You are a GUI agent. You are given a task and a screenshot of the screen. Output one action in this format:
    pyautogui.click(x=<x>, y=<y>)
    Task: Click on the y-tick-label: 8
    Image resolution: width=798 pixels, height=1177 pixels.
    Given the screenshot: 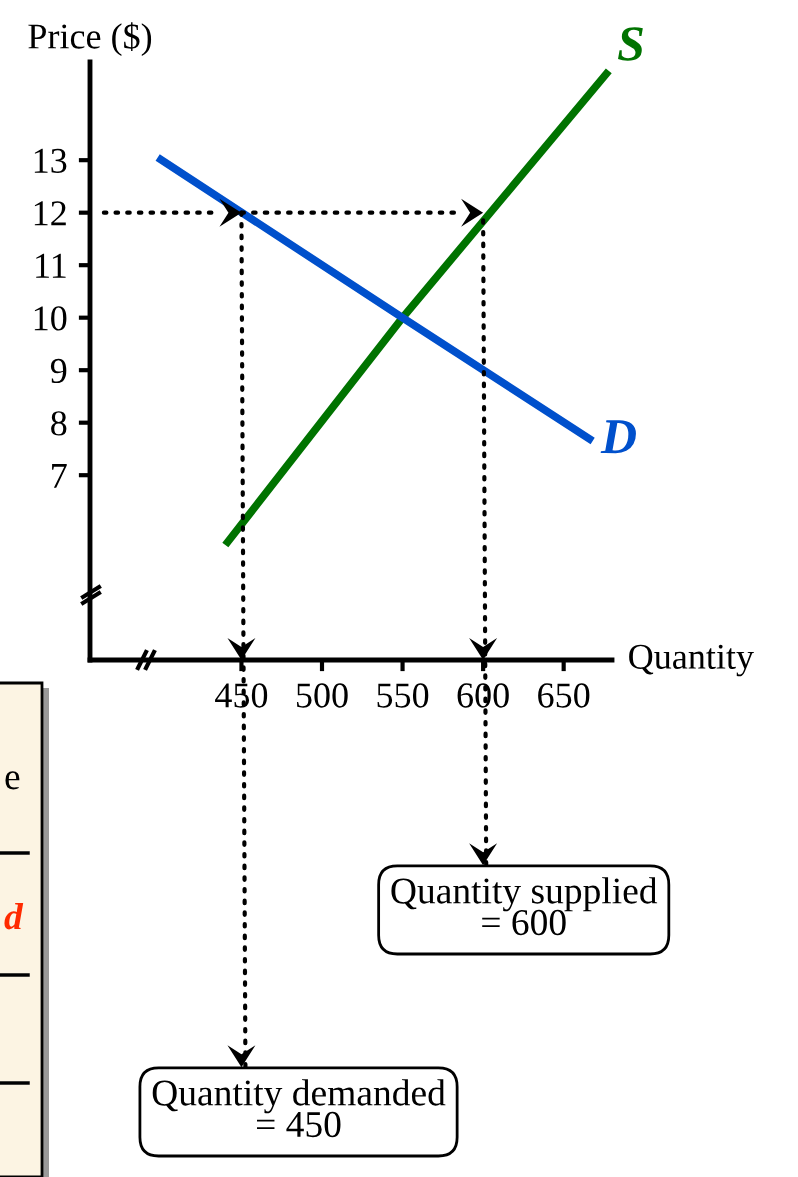 What is the action you would take?
    pyautogui.click(x=59, y=423)
    